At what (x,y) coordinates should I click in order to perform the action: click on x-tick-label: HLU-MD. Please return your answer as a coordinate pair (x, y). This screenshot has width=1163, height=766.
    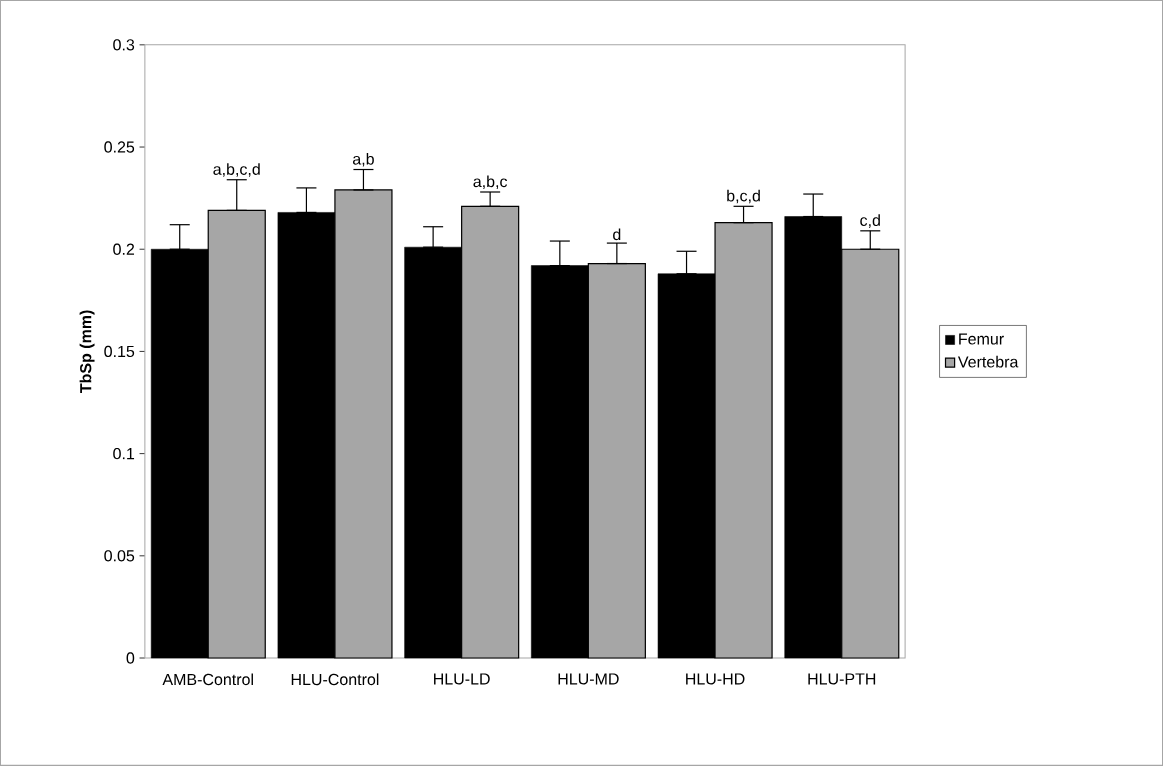
    Looking at the image, I should click on (588, 679).